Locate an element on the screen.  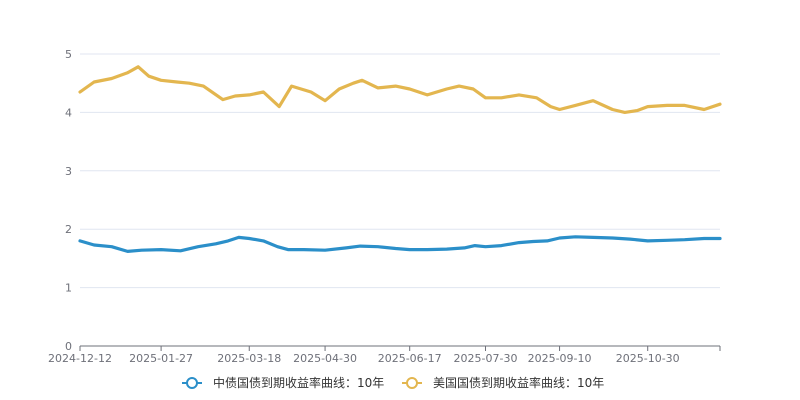
x-tick-label: 2025-09-10 is located at coordinates (560, 358).